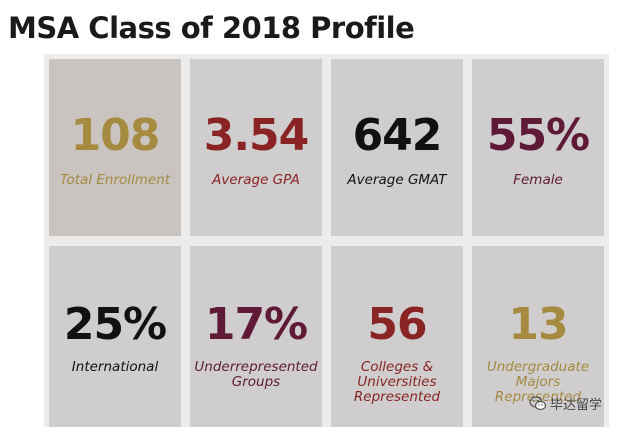 The height and width of the screenshot is (431, 640). What do you see at coordinates (397, 135) in the screenshot?
I see `stat-value: 642` at bounding box center [397, 135].